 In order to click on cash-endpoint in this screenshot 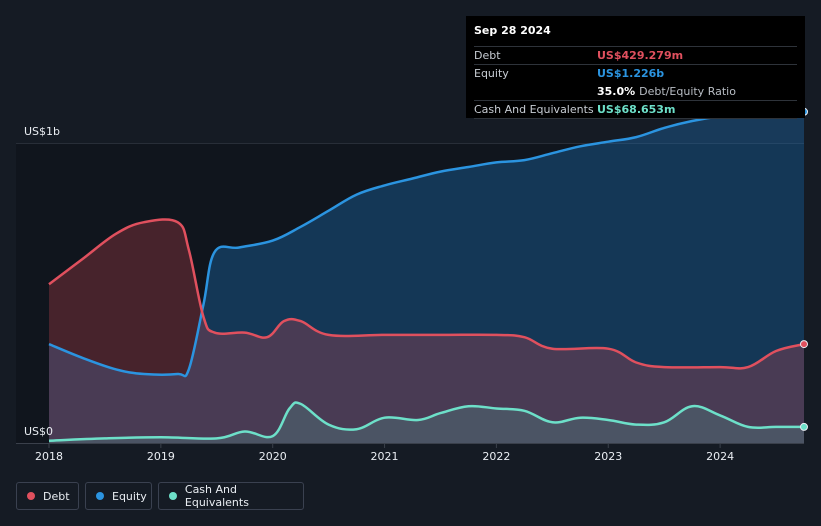, I will do `click(804, 426)`.